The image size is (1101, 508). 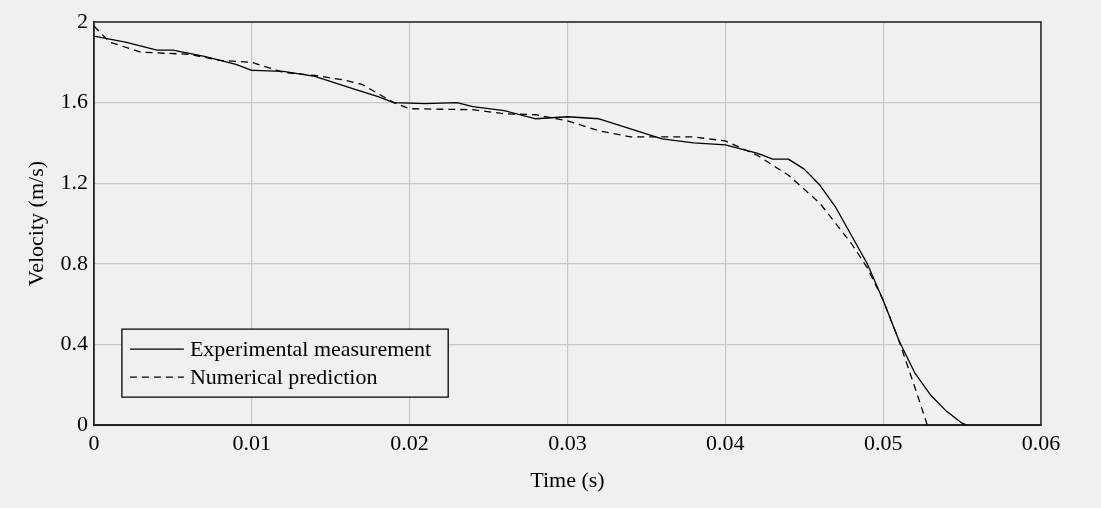 What do you see at coordinates (74, 262) in the screenshot?
I see `y-tick-label: 0.8` at bounding box center [74, 262].